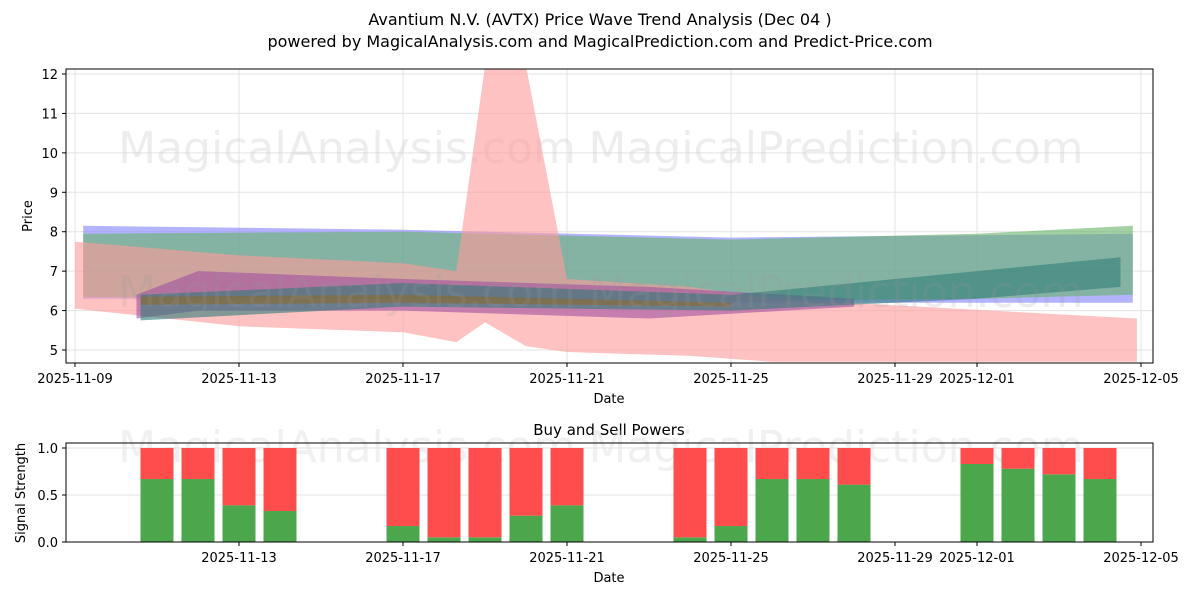 The image size is (1200, 600). What do you see at coordinates (347, 292) in the screenshot?
I see `watermark: MagicalAnalysis.com` at bounding box center [347, 292].